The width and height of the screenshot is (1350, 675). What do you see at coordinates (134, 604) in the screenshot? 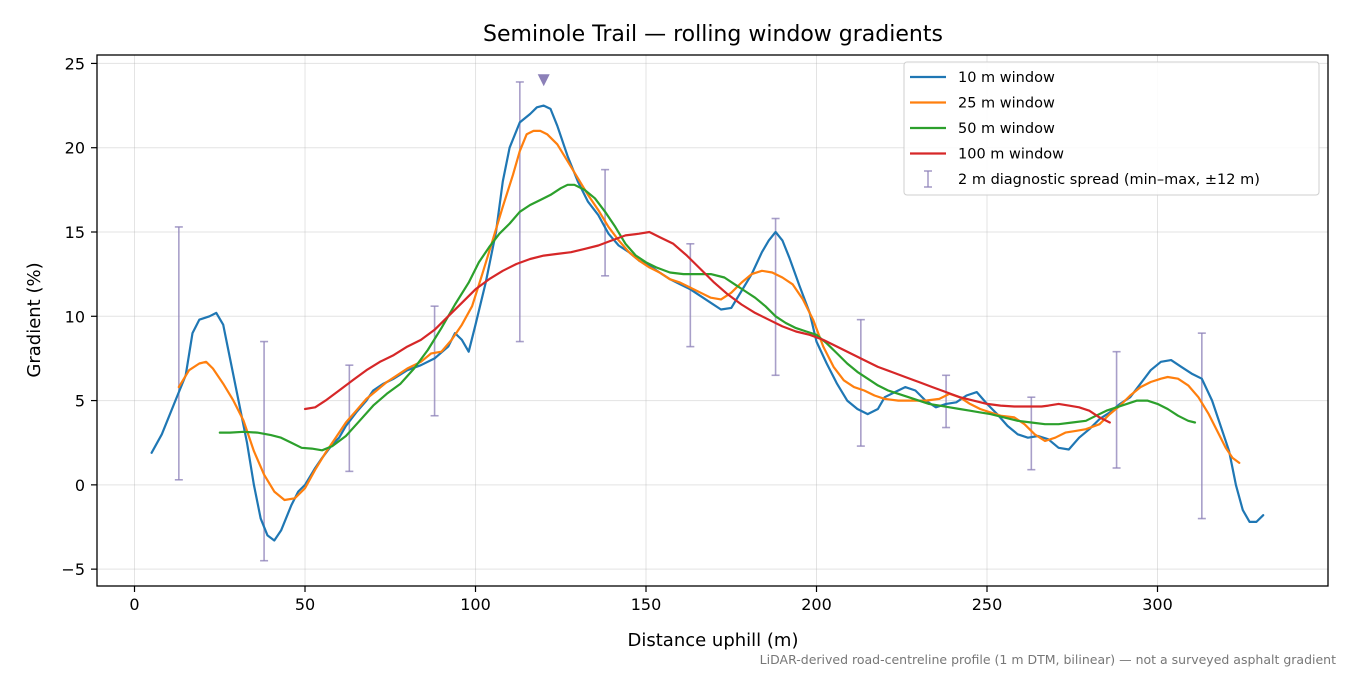
I see `x-tick-label: 0` at bounding box center [134, 604].